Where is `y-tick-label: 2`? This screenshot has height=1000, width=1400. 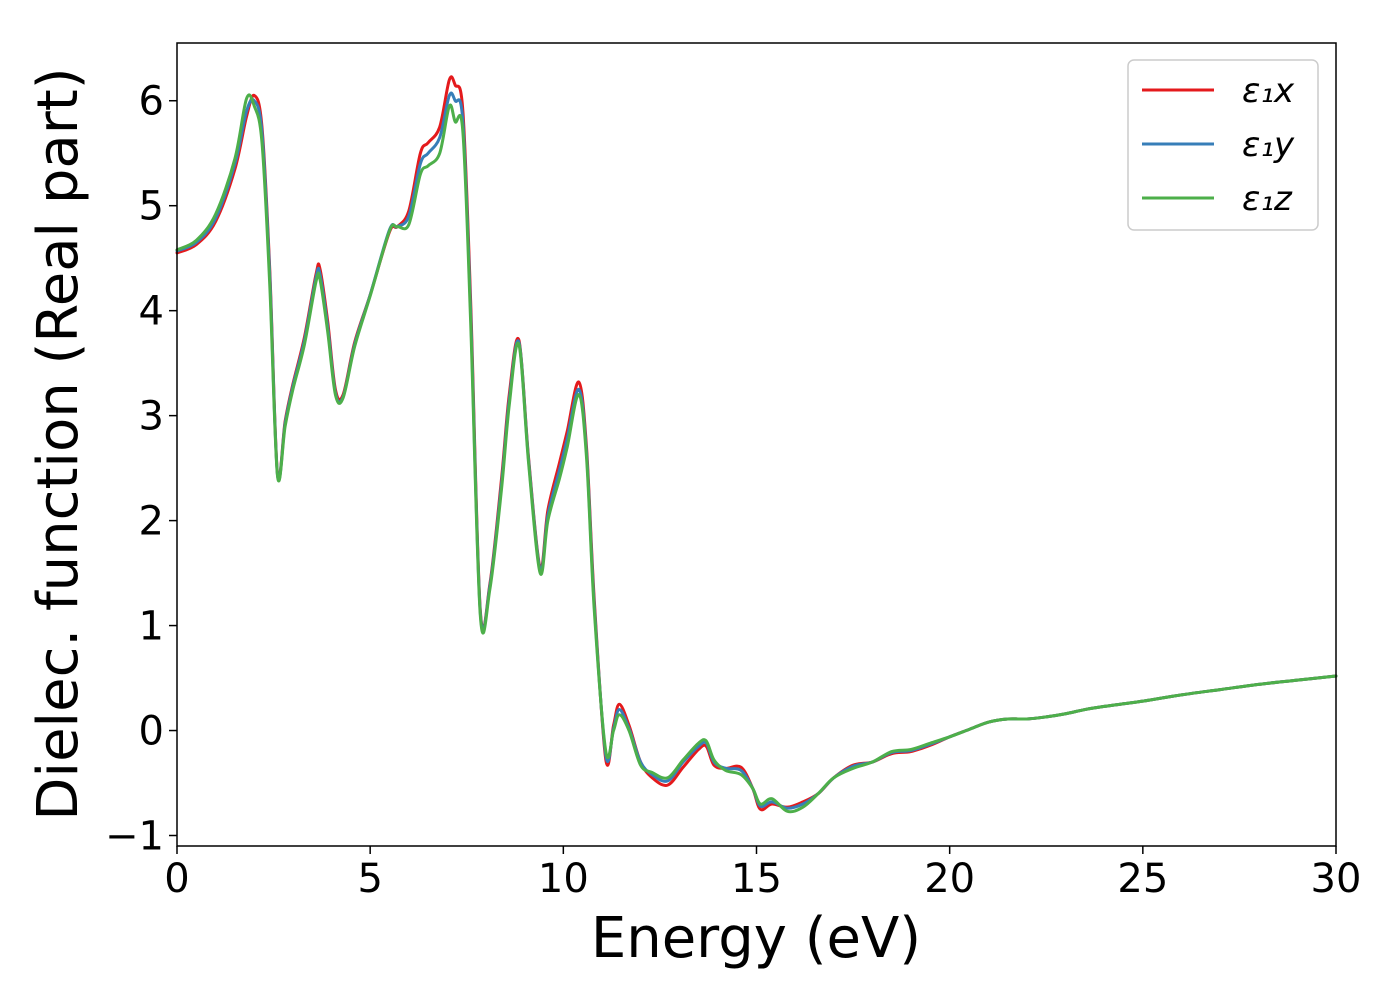 y-tick-label: 2 is located at coordinates (151, 522).